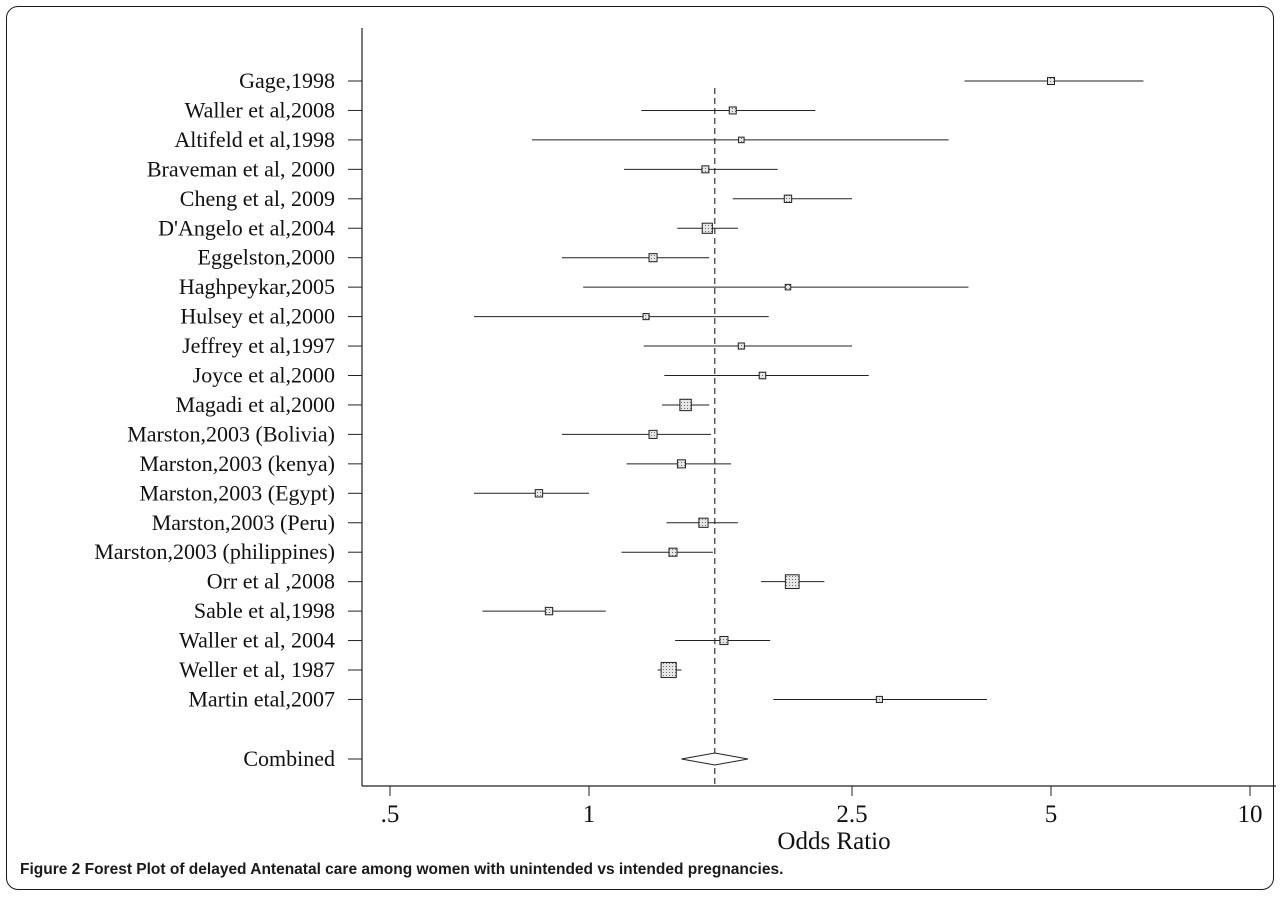  What do you see at coordinates (214, 551) in the screenshot?
I see `study-label: Marston,2003 (philippines)` at bounding box center [214, 551].